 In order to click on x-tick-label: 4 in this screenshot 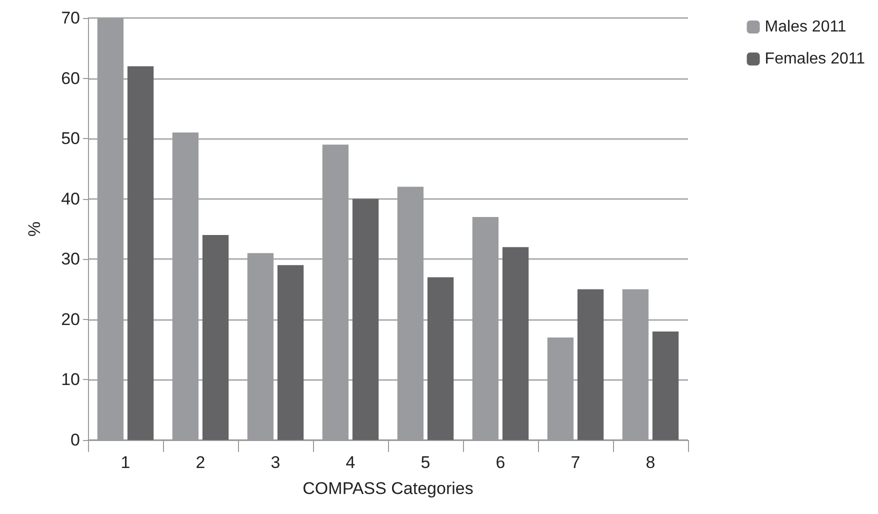, I will do `click(351, 462)`.